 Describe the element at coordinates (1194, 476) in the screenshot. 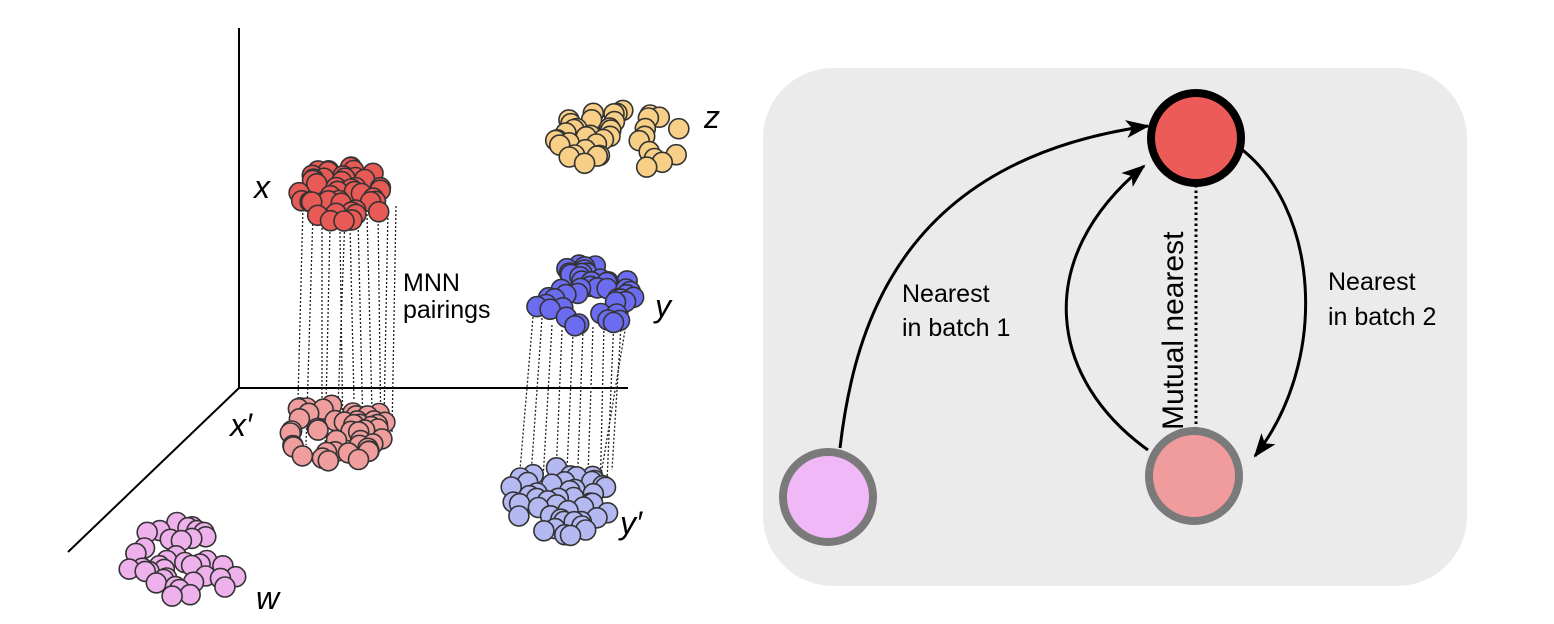

I see `node-right` at that location.